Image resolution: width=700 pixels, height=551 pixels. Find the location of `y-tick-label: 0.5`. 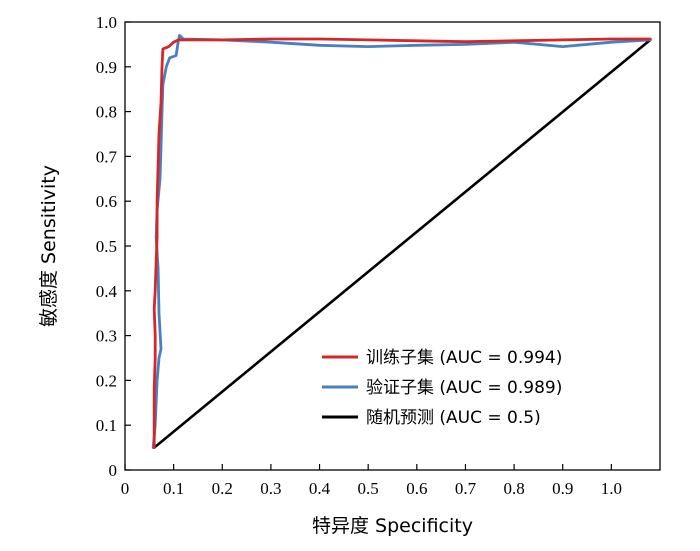

y-tick-label: 0.5 is located at coordinates (106, 246).